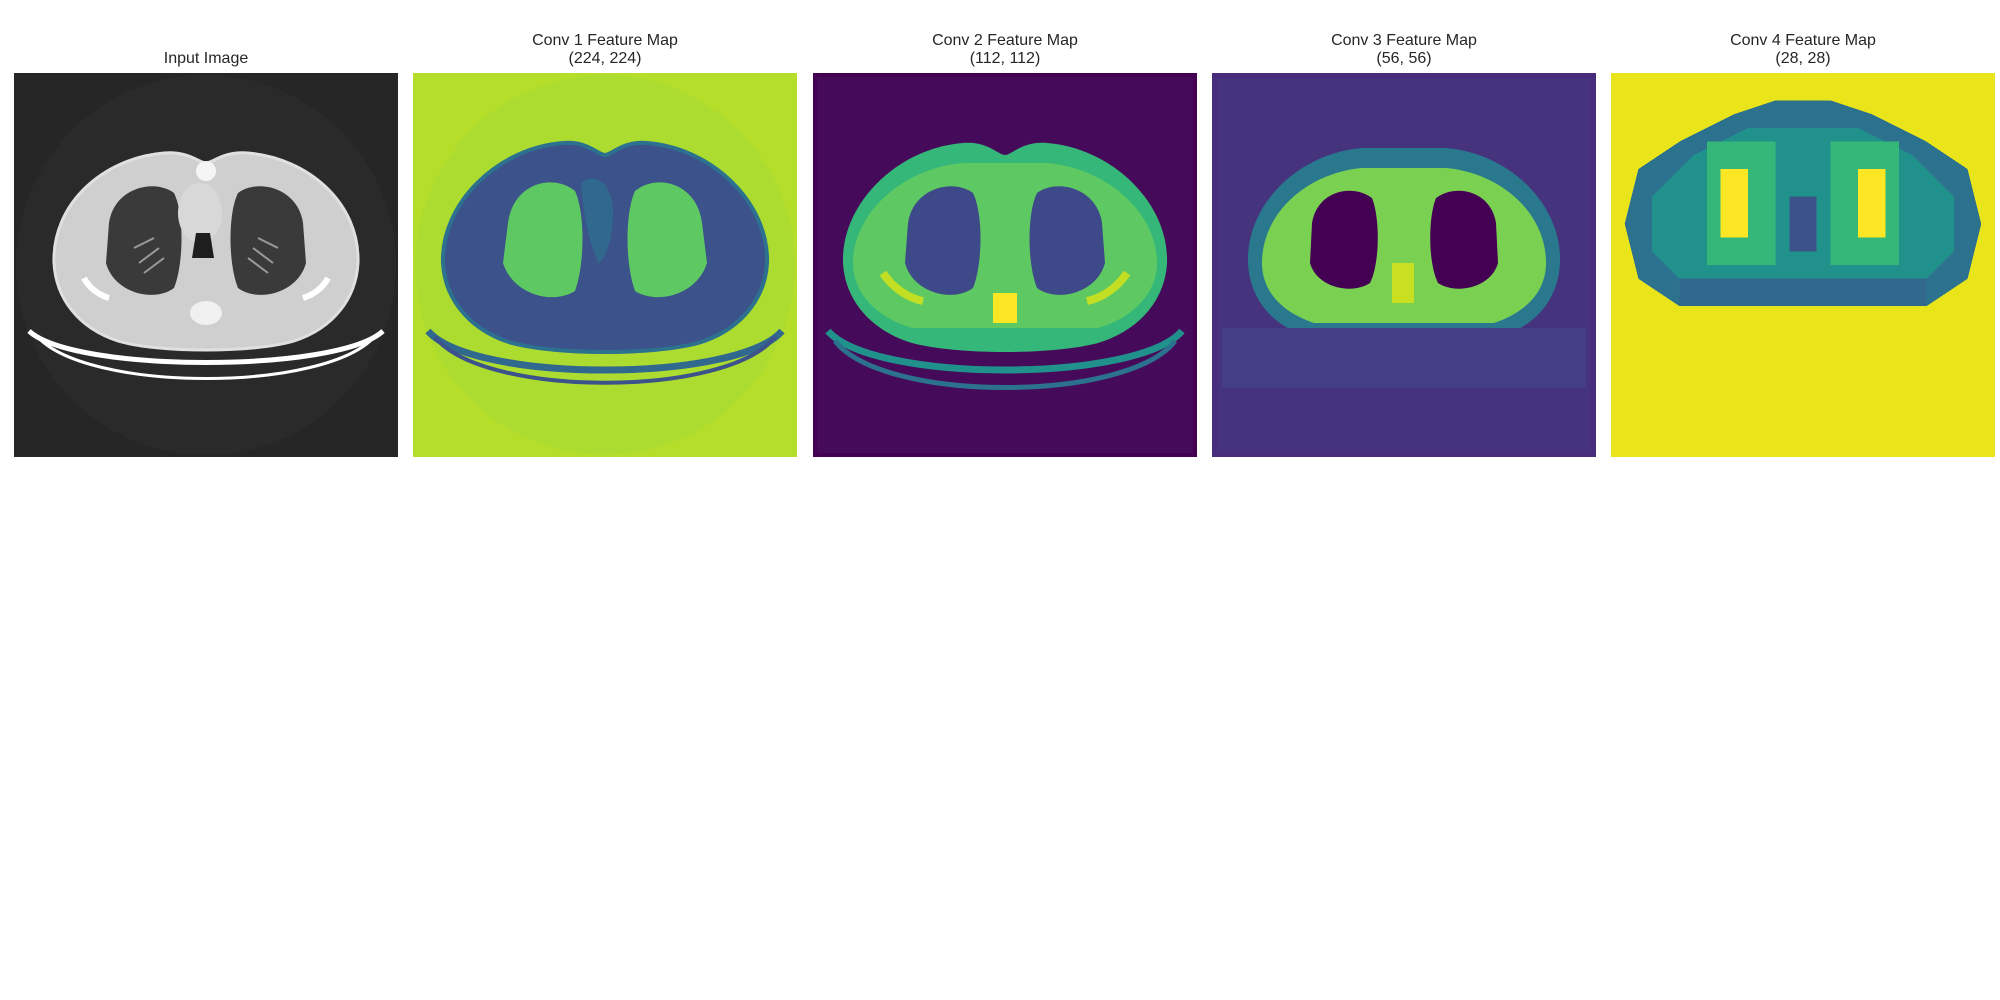  What do you see at coordinates (1803, 41) in the screenshot?
I see `panel-title-text: Conv 4 Feature Map` at bounding box center [1803, 41].